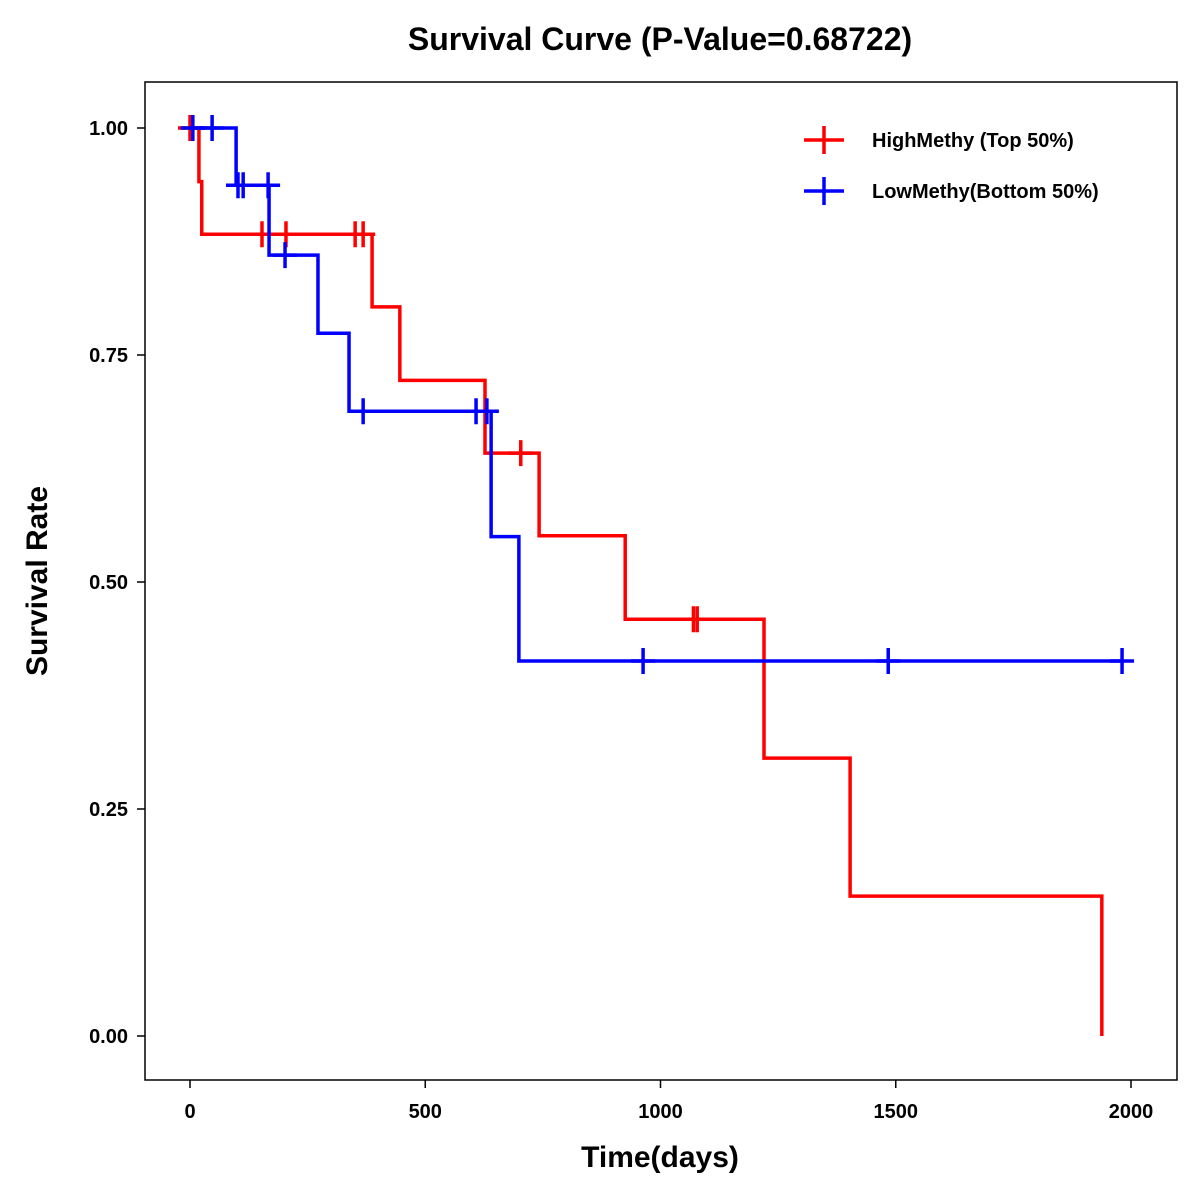 Image resolution: width=1200 pixels, height=1200 pixels. Describe the element at coordinates (37, 581) in the screenshot. I see `y-axis-title: Survival Rate` at that location.